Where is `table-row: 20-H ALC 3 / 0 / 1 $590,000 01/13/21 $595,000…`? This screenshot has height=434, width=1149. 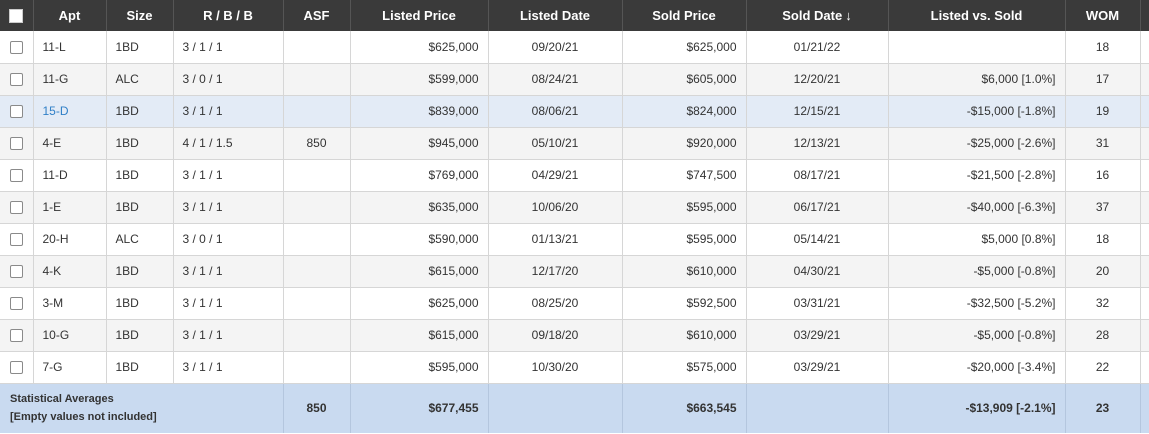
table-row: 20-H ALC 3 / 0 / 1 $590,000 01/13/21 $595,000… is located at coordinates (574, 239).